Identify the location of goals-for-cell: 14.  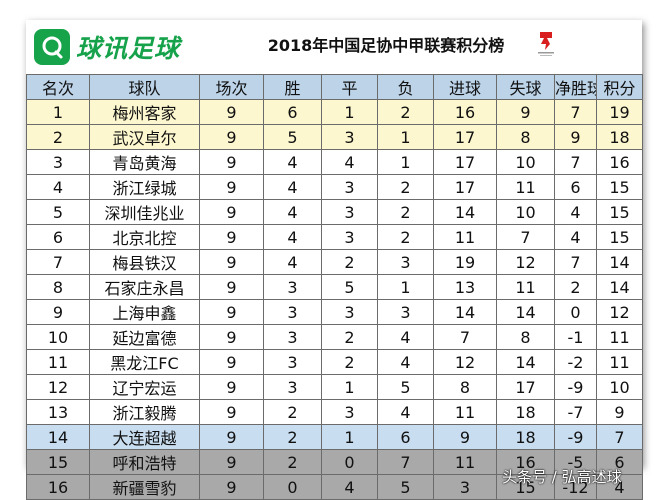
(465, 212).